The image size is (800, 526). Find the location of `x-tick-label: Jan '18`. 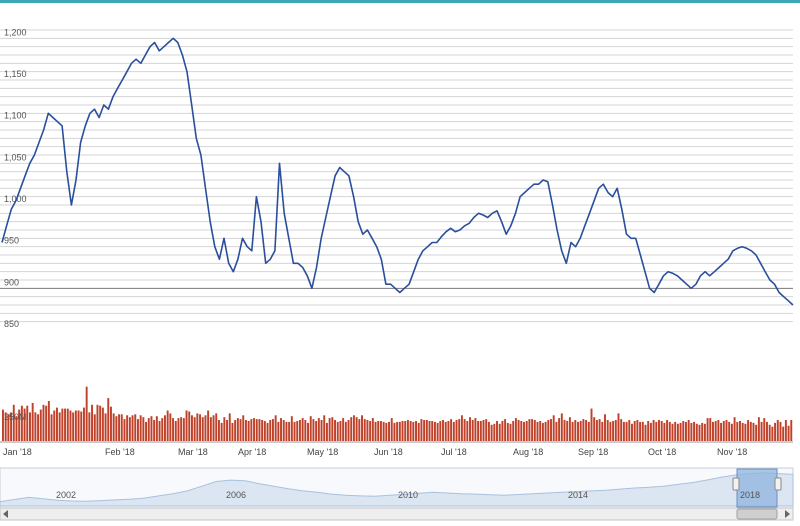

x-tick-label: Jan '18 is located at coordinates (17, 452).